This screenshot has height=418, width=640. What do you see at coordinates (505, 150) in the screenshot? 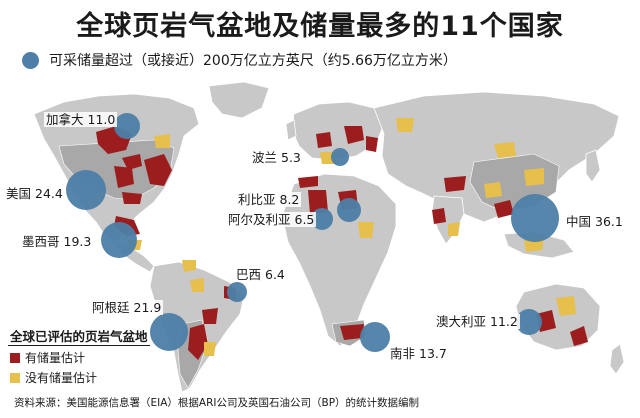
I see `basin-mongolia` at bounding box center [505, 150].